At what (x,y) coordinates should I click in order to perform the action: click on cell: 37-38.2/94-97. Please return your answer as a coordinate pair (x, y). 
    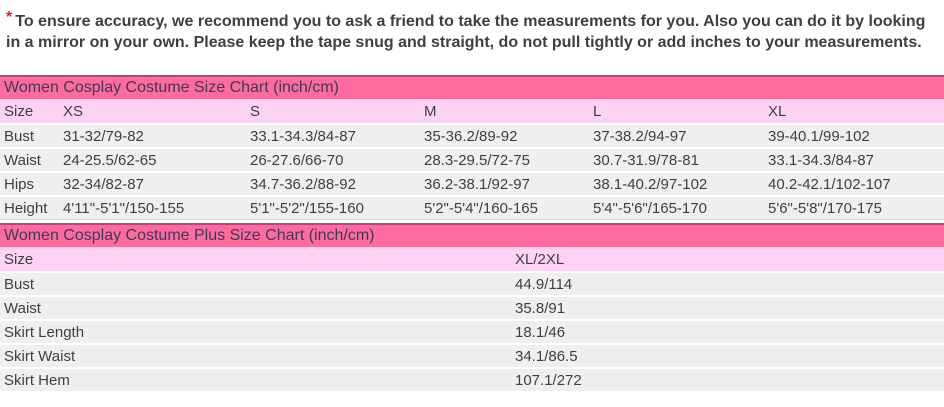
    Looking at the image, I should click on (680, 135).